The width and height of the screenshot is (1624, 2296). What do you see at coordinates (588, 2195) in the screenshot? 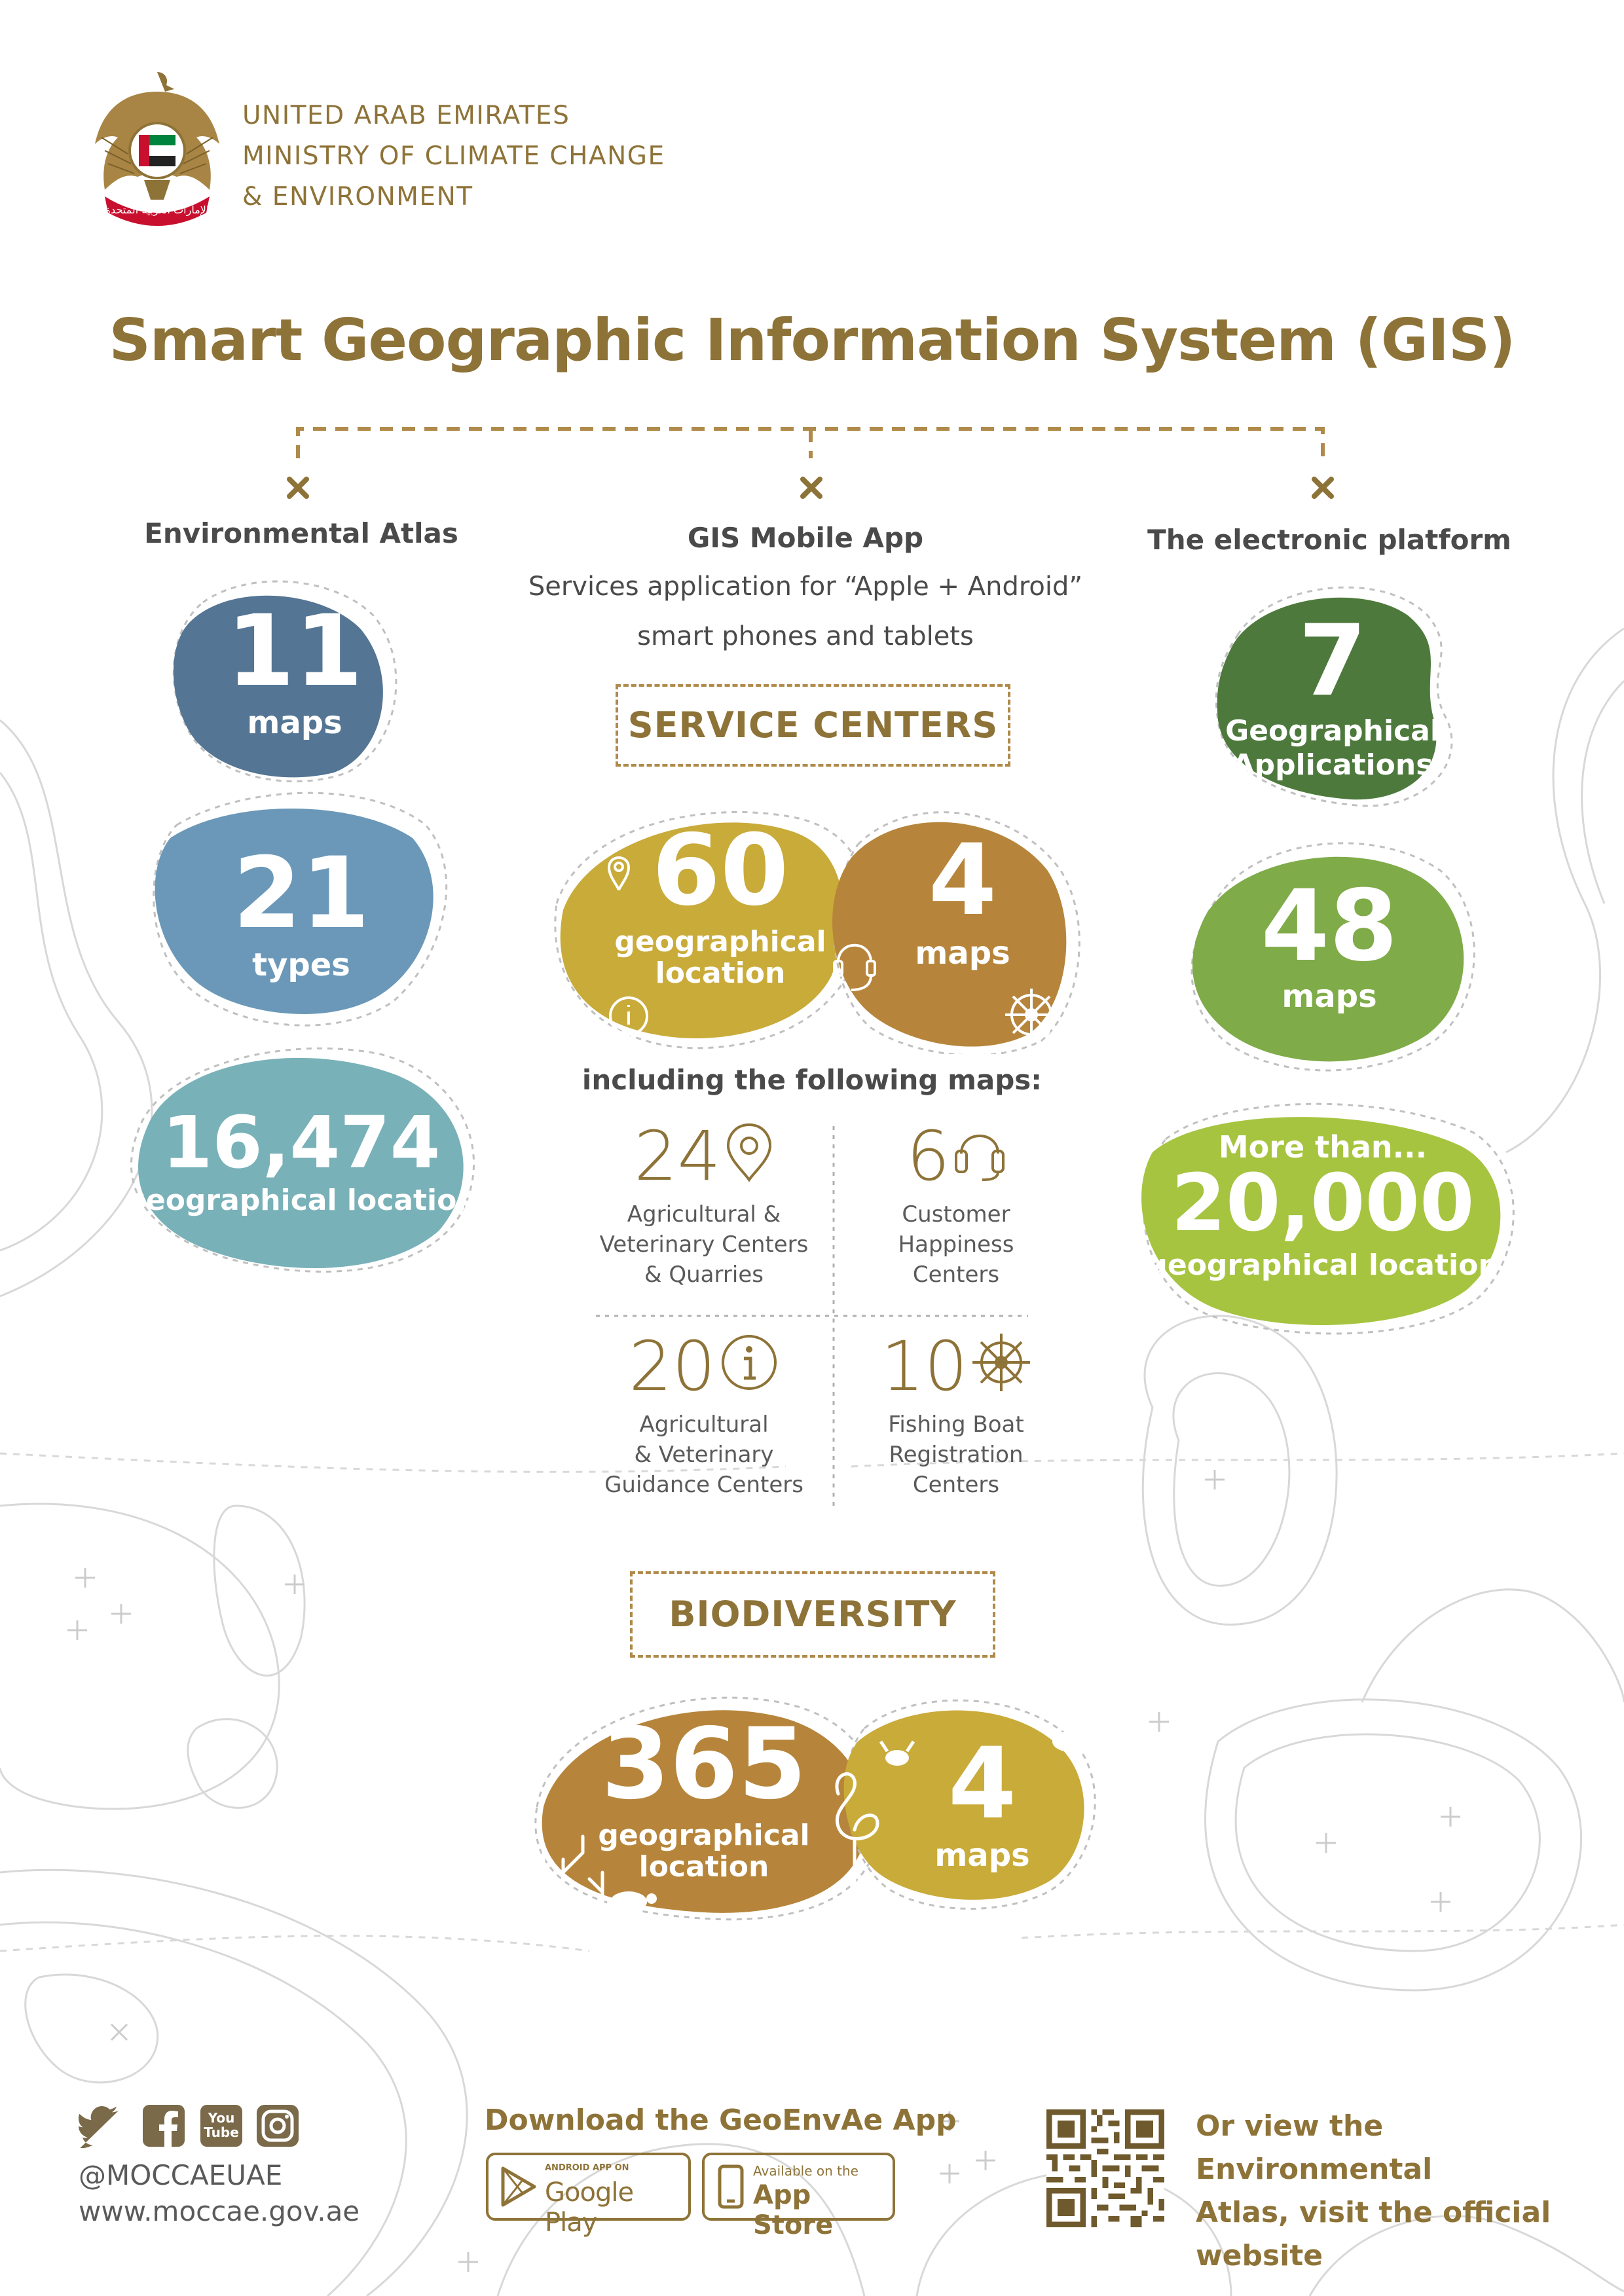
I see `google-play-badge: ANDROID APP ON Google Play` at bounding box center [588, 2195].